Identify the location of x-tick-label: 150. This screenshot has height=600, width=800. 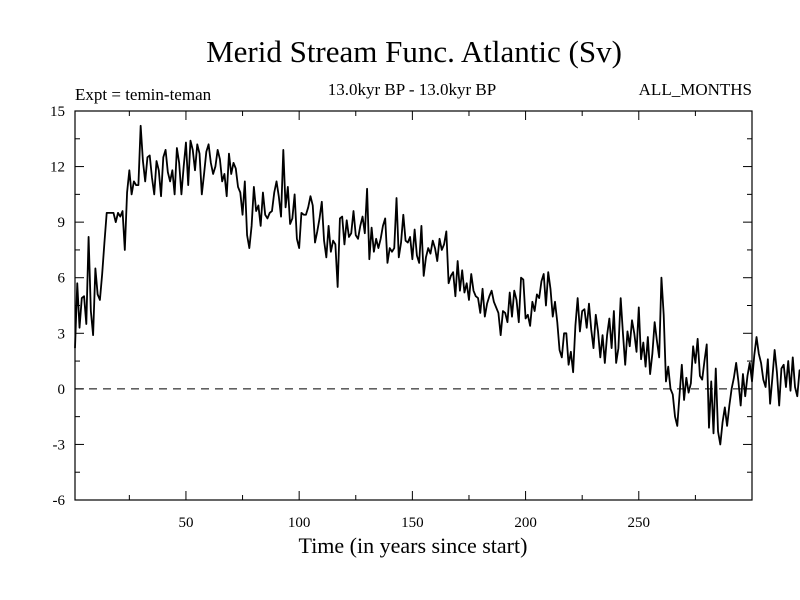
(412, 523).